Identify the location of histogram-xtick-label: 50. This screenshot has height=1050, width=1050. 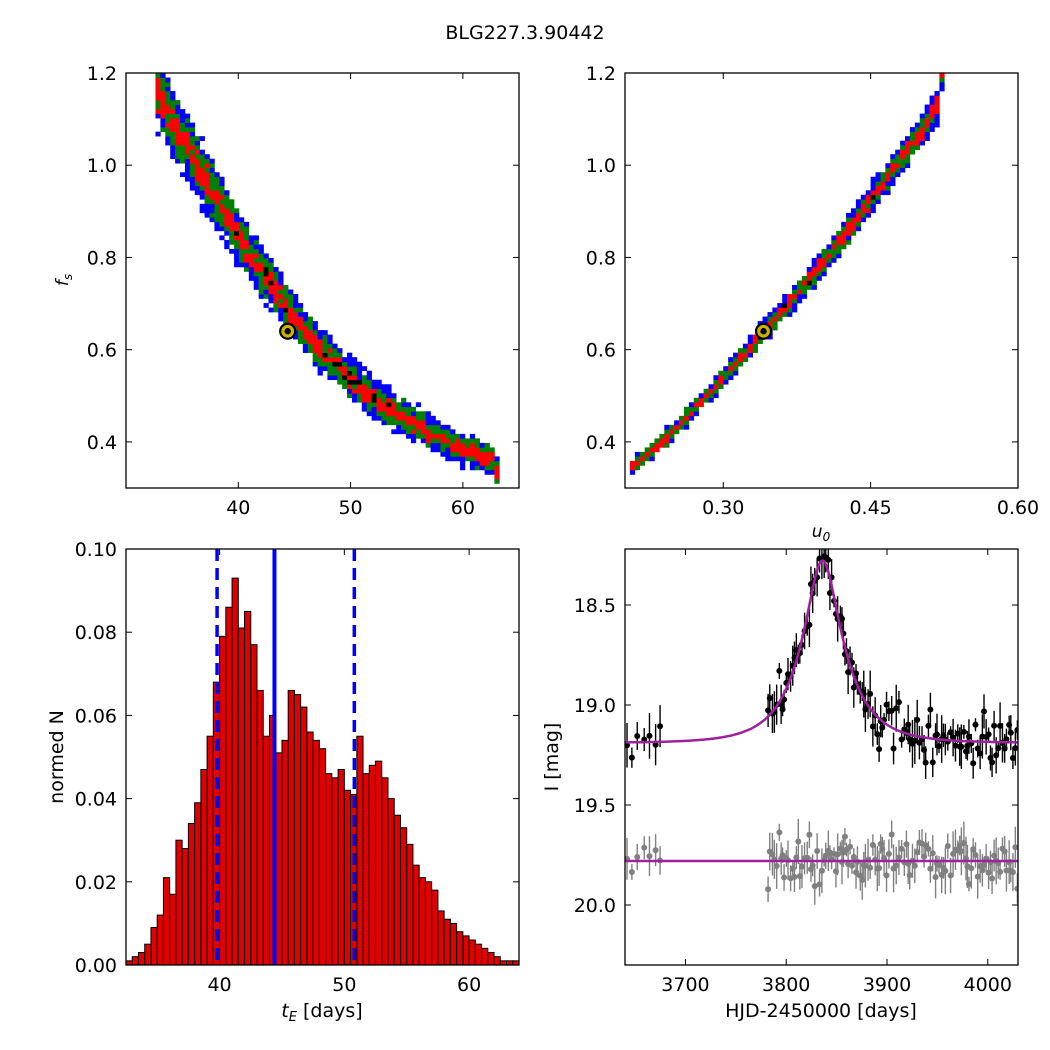
(344, 985).